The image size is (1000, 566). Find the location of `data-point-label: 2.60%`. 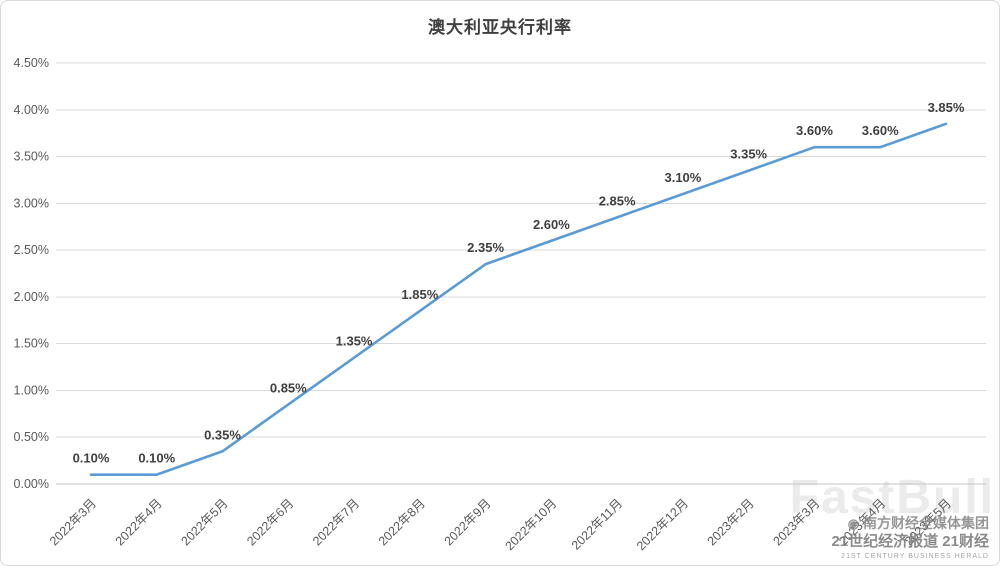

data-point-label: 2.60% is located at coordinates (551, 224).